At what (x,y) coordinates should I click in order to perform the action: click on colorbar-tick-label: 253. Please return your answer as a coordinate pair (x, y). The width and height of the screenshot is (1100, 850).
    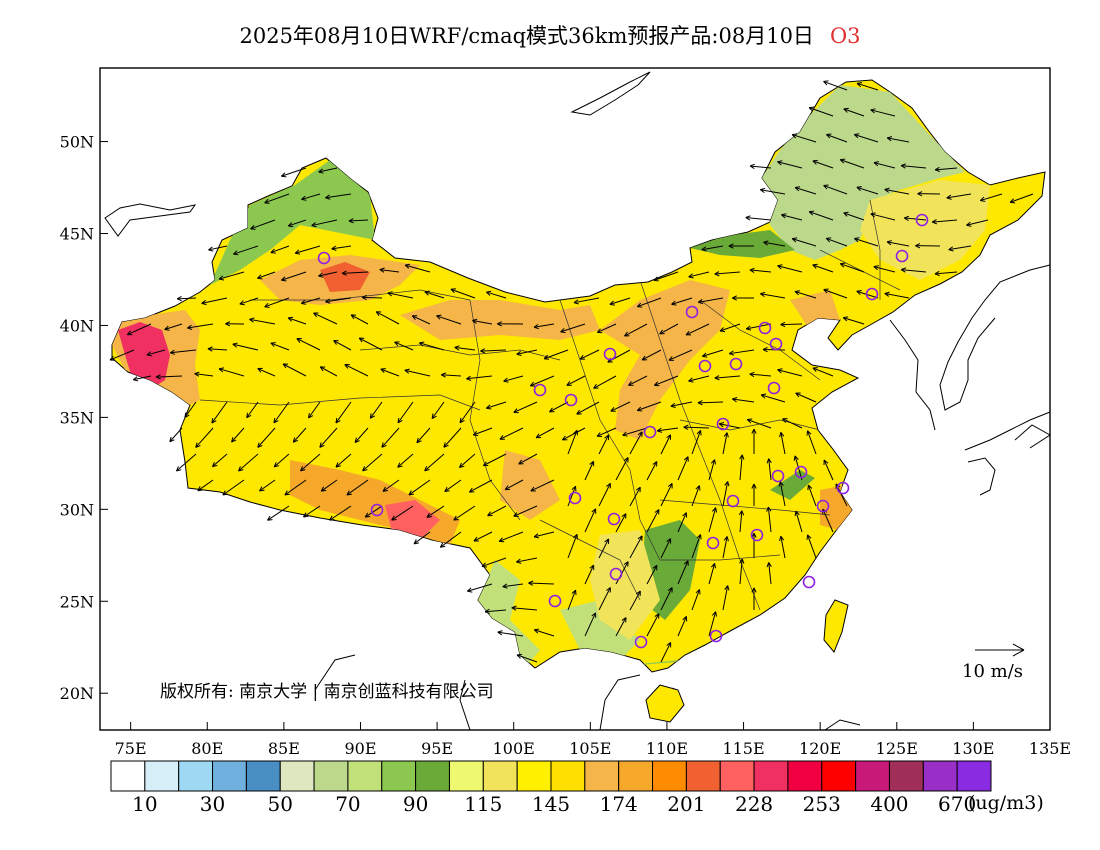
    Looking at the image, I should click on (821, 804).